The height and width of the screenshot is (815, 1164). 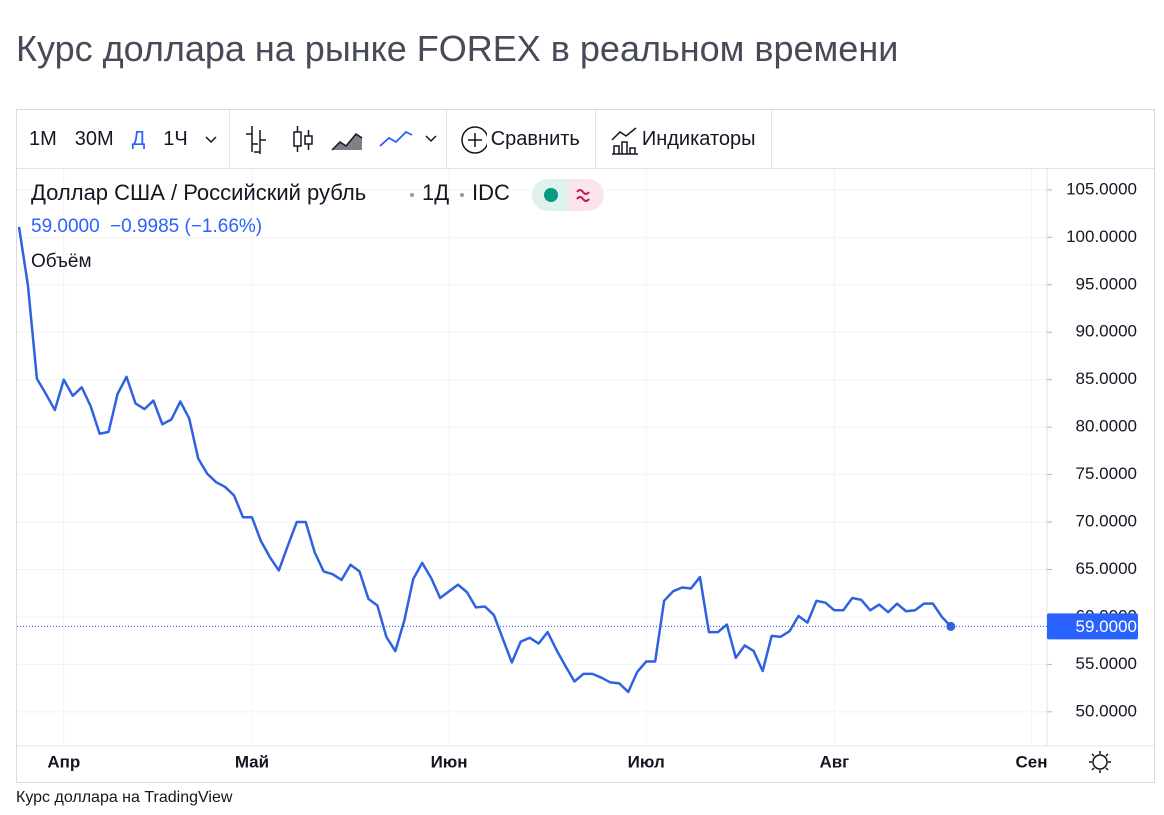 I want to click on y-tick-label: 80.0000, so click(x=1106, y=426).